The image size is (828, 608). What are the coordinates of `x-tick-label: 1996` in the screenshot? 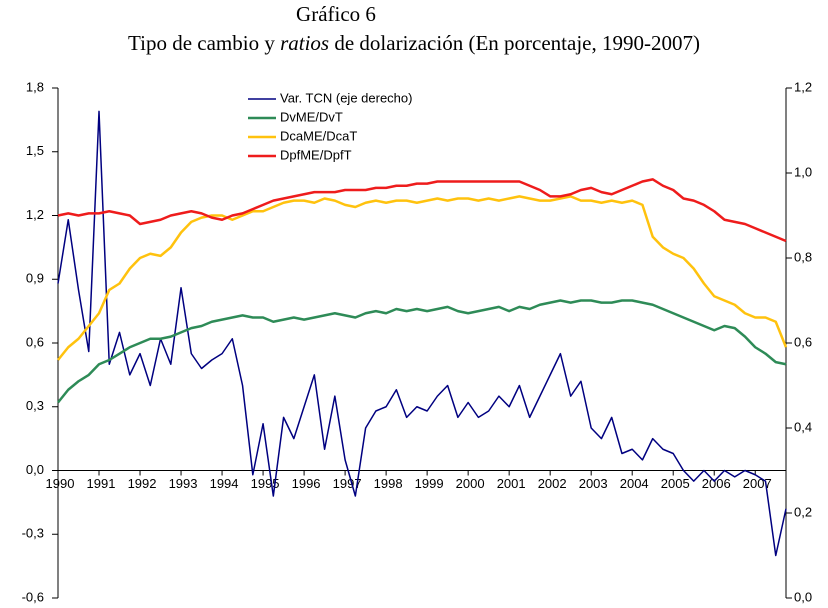 It's located at (306, 483).